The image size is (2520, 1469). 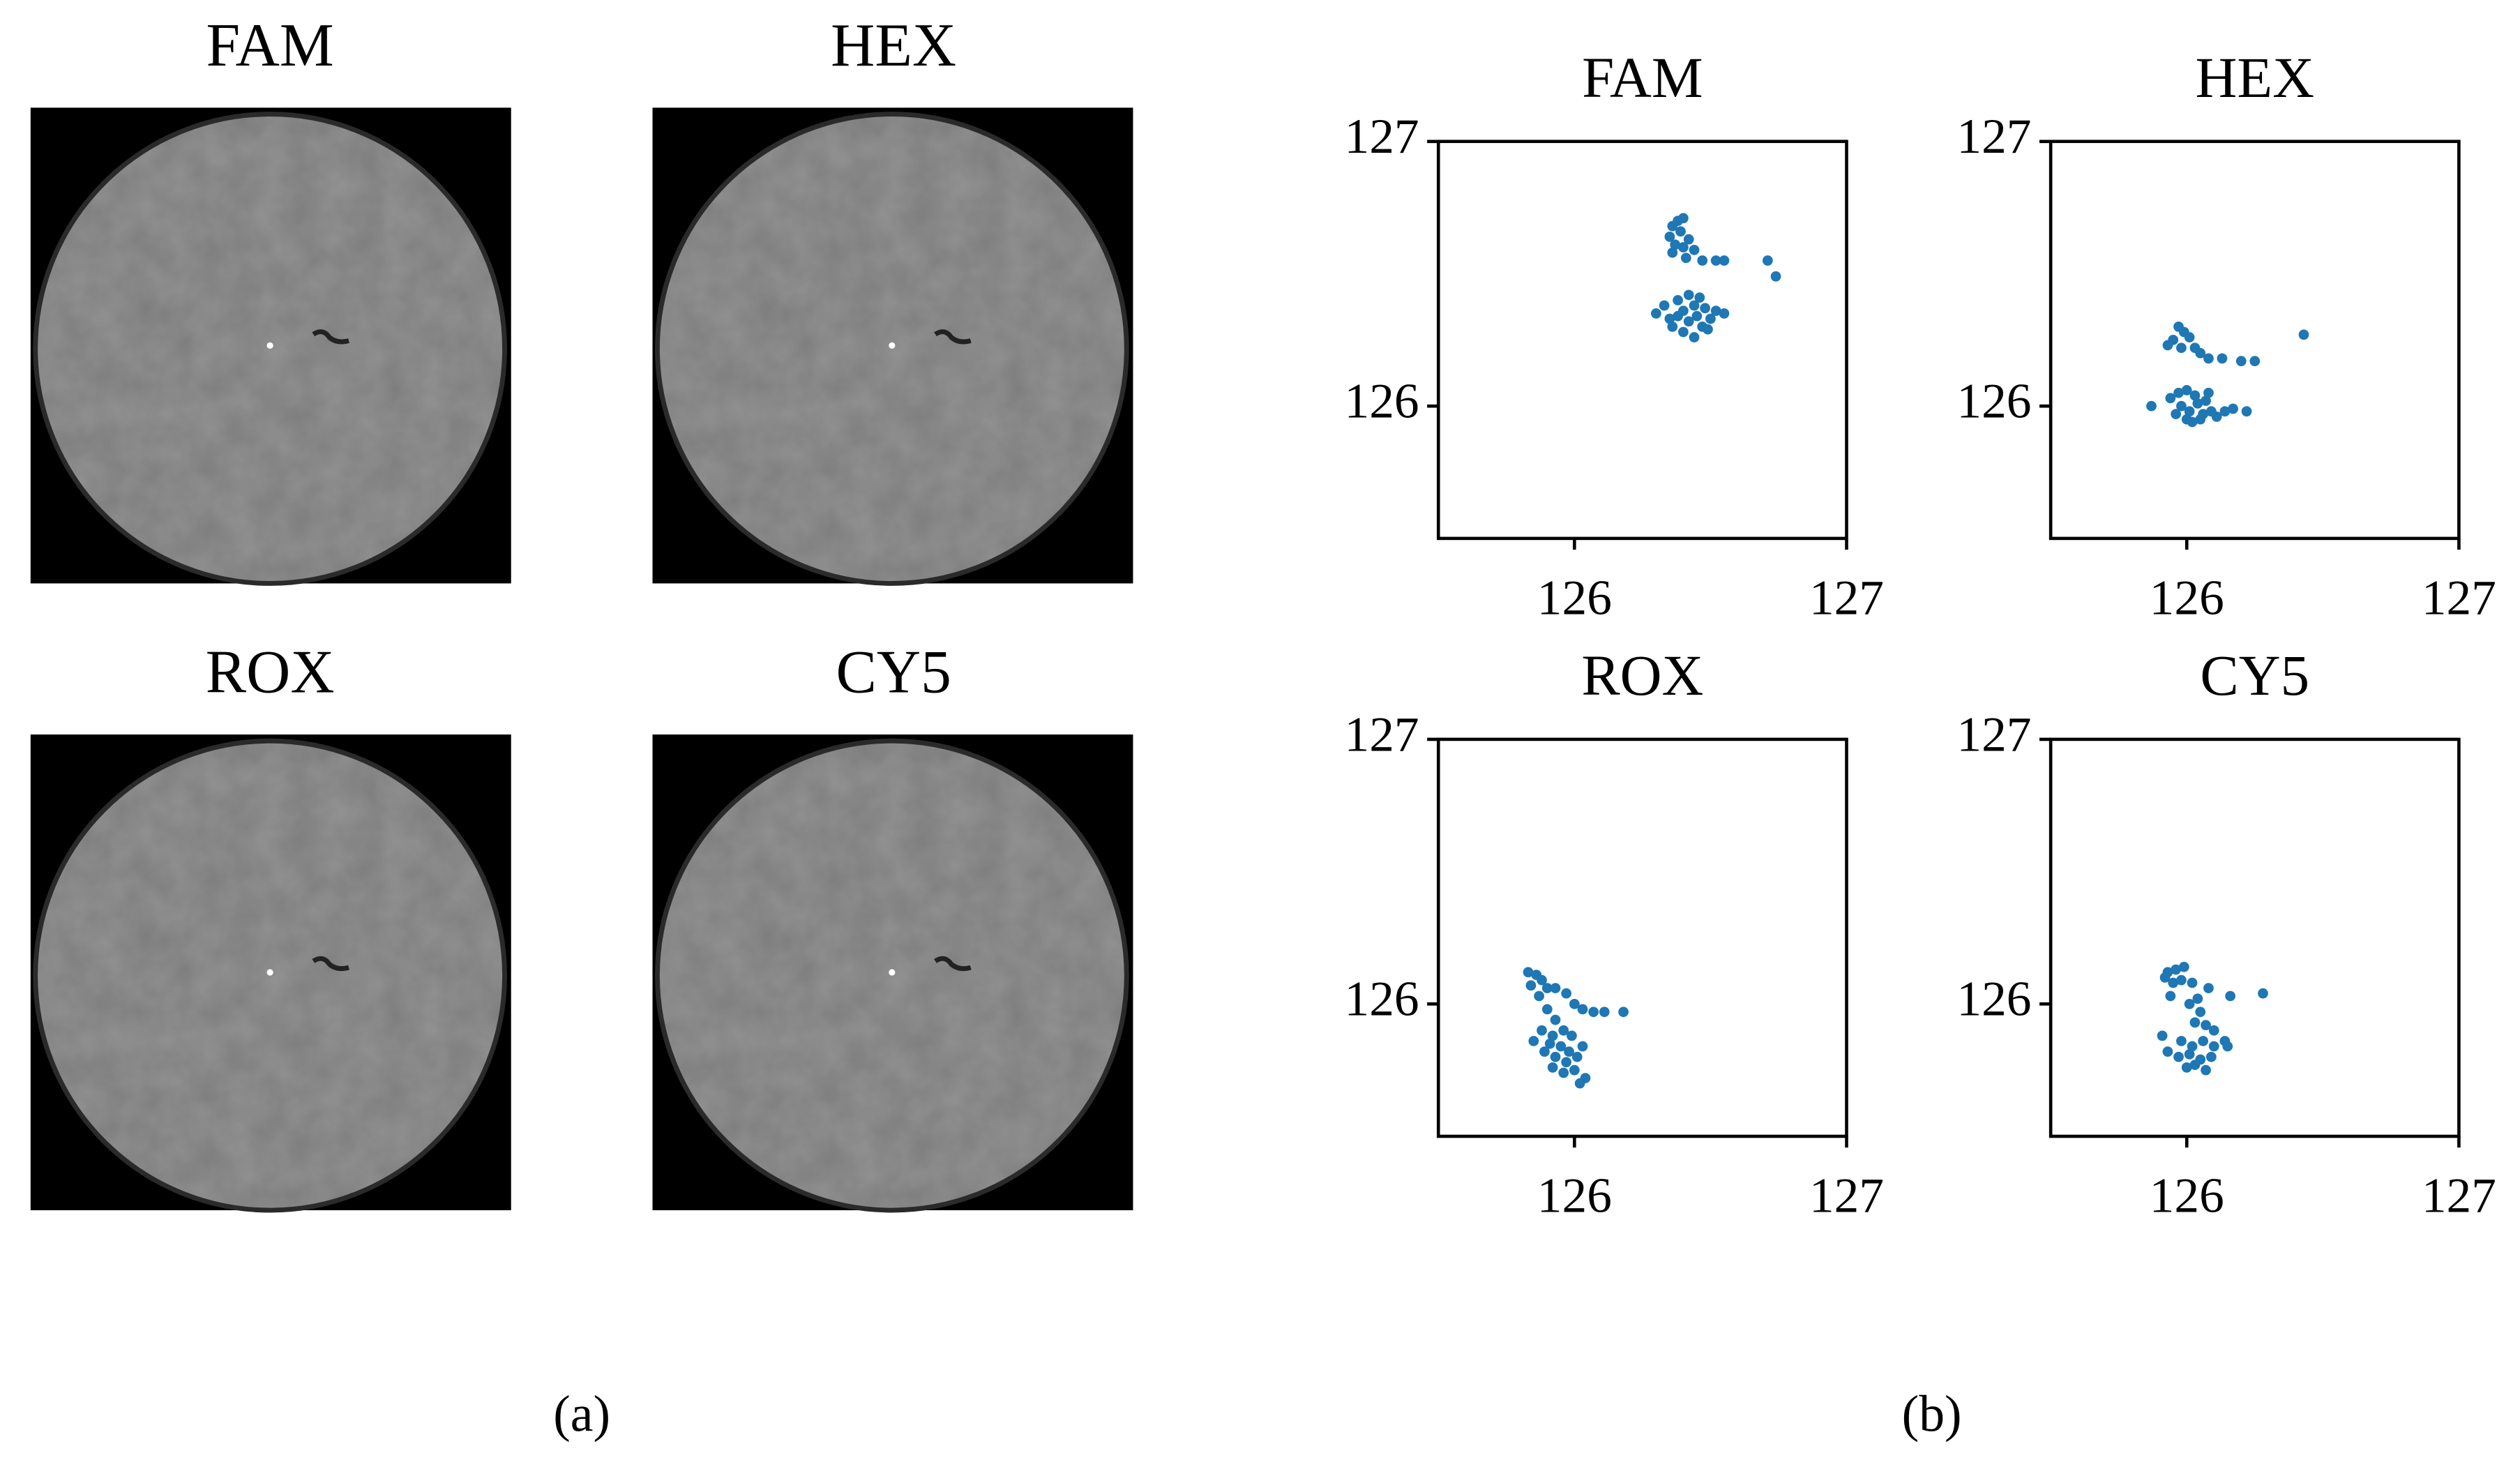 I want to click on image-title: FAM, so click(x=270, y=45).